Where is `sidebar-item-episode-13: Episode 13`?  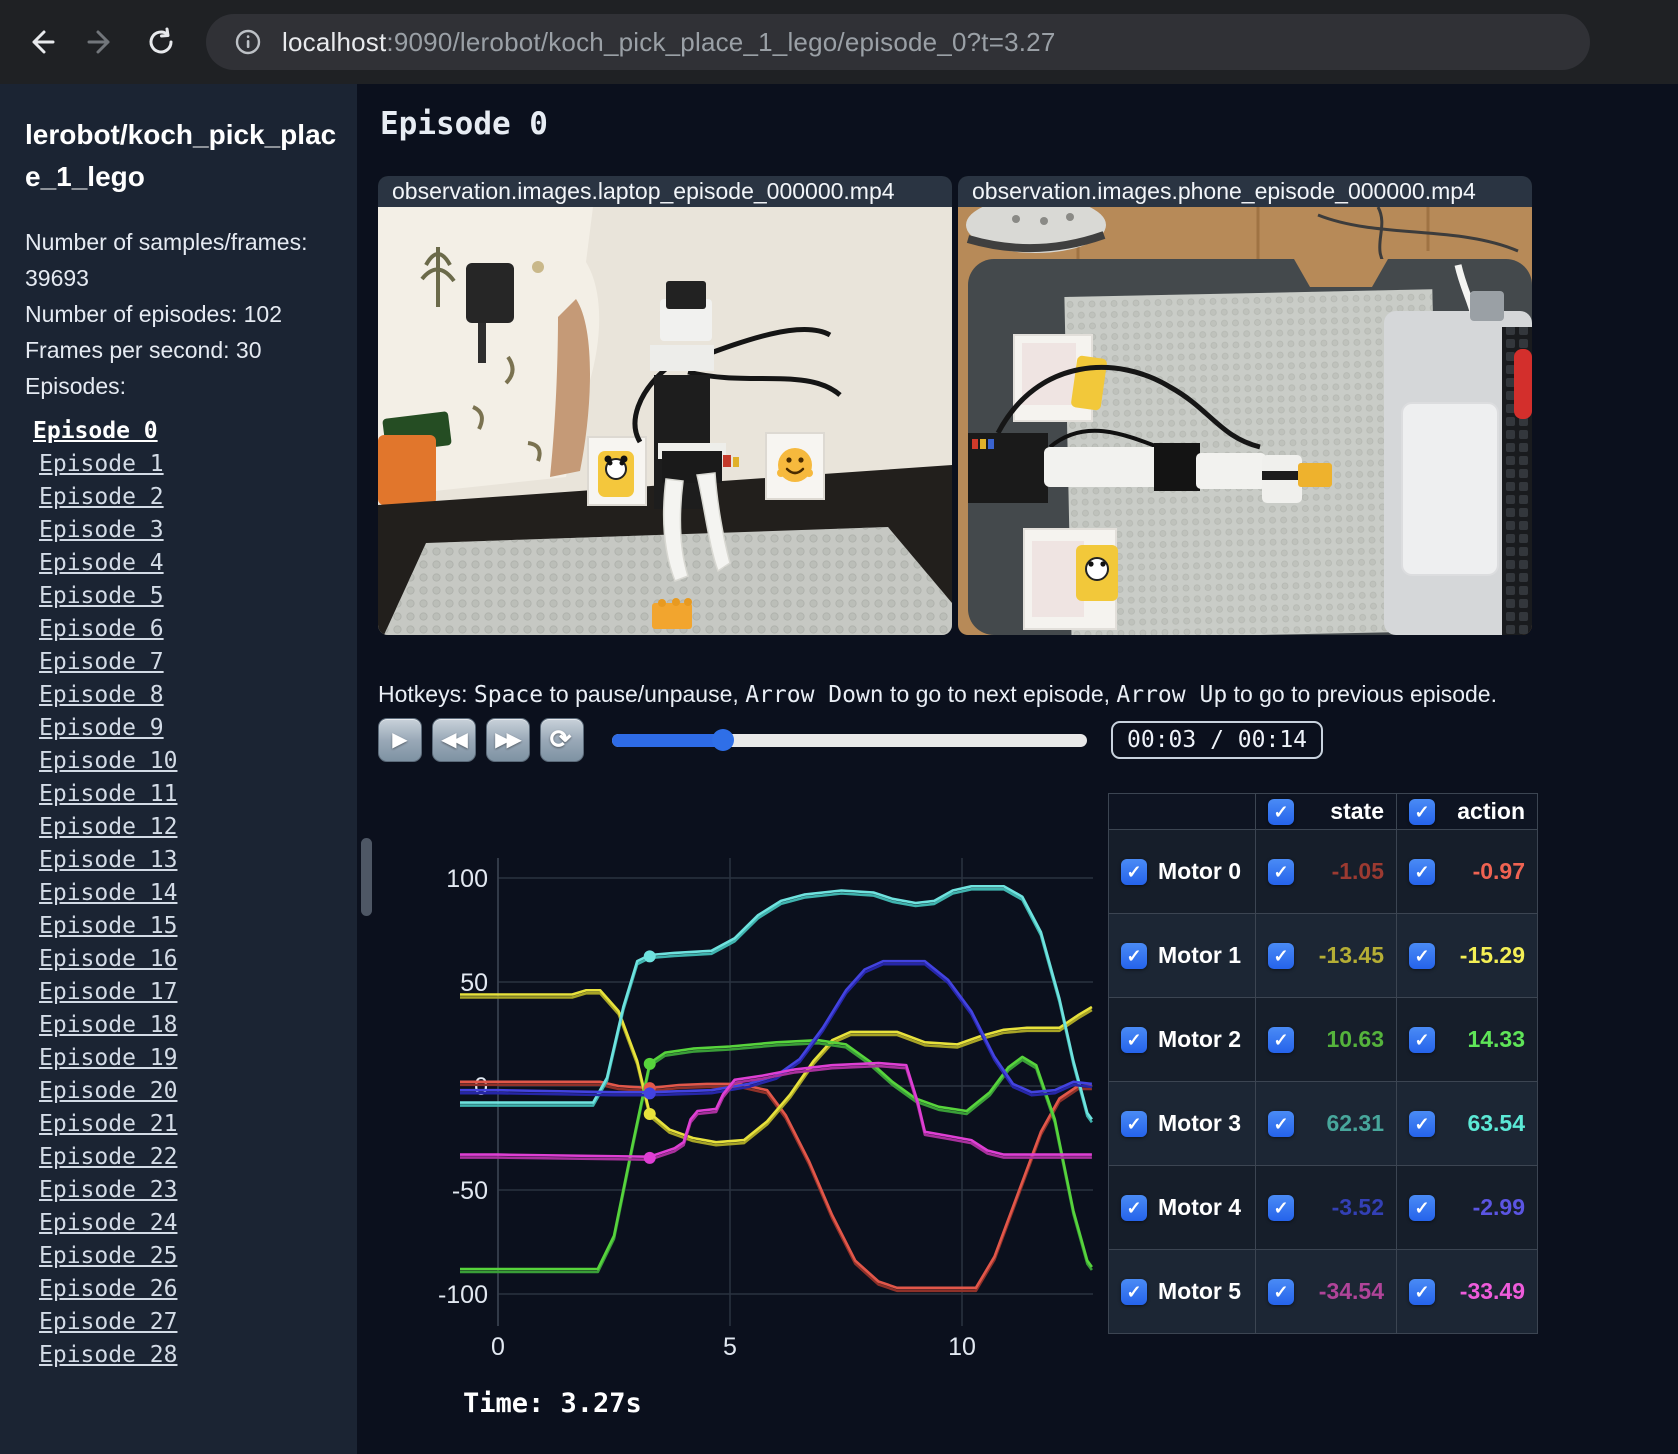
sidebar-item-episode-13: Episode 13 is located at coordinates (108, 859).